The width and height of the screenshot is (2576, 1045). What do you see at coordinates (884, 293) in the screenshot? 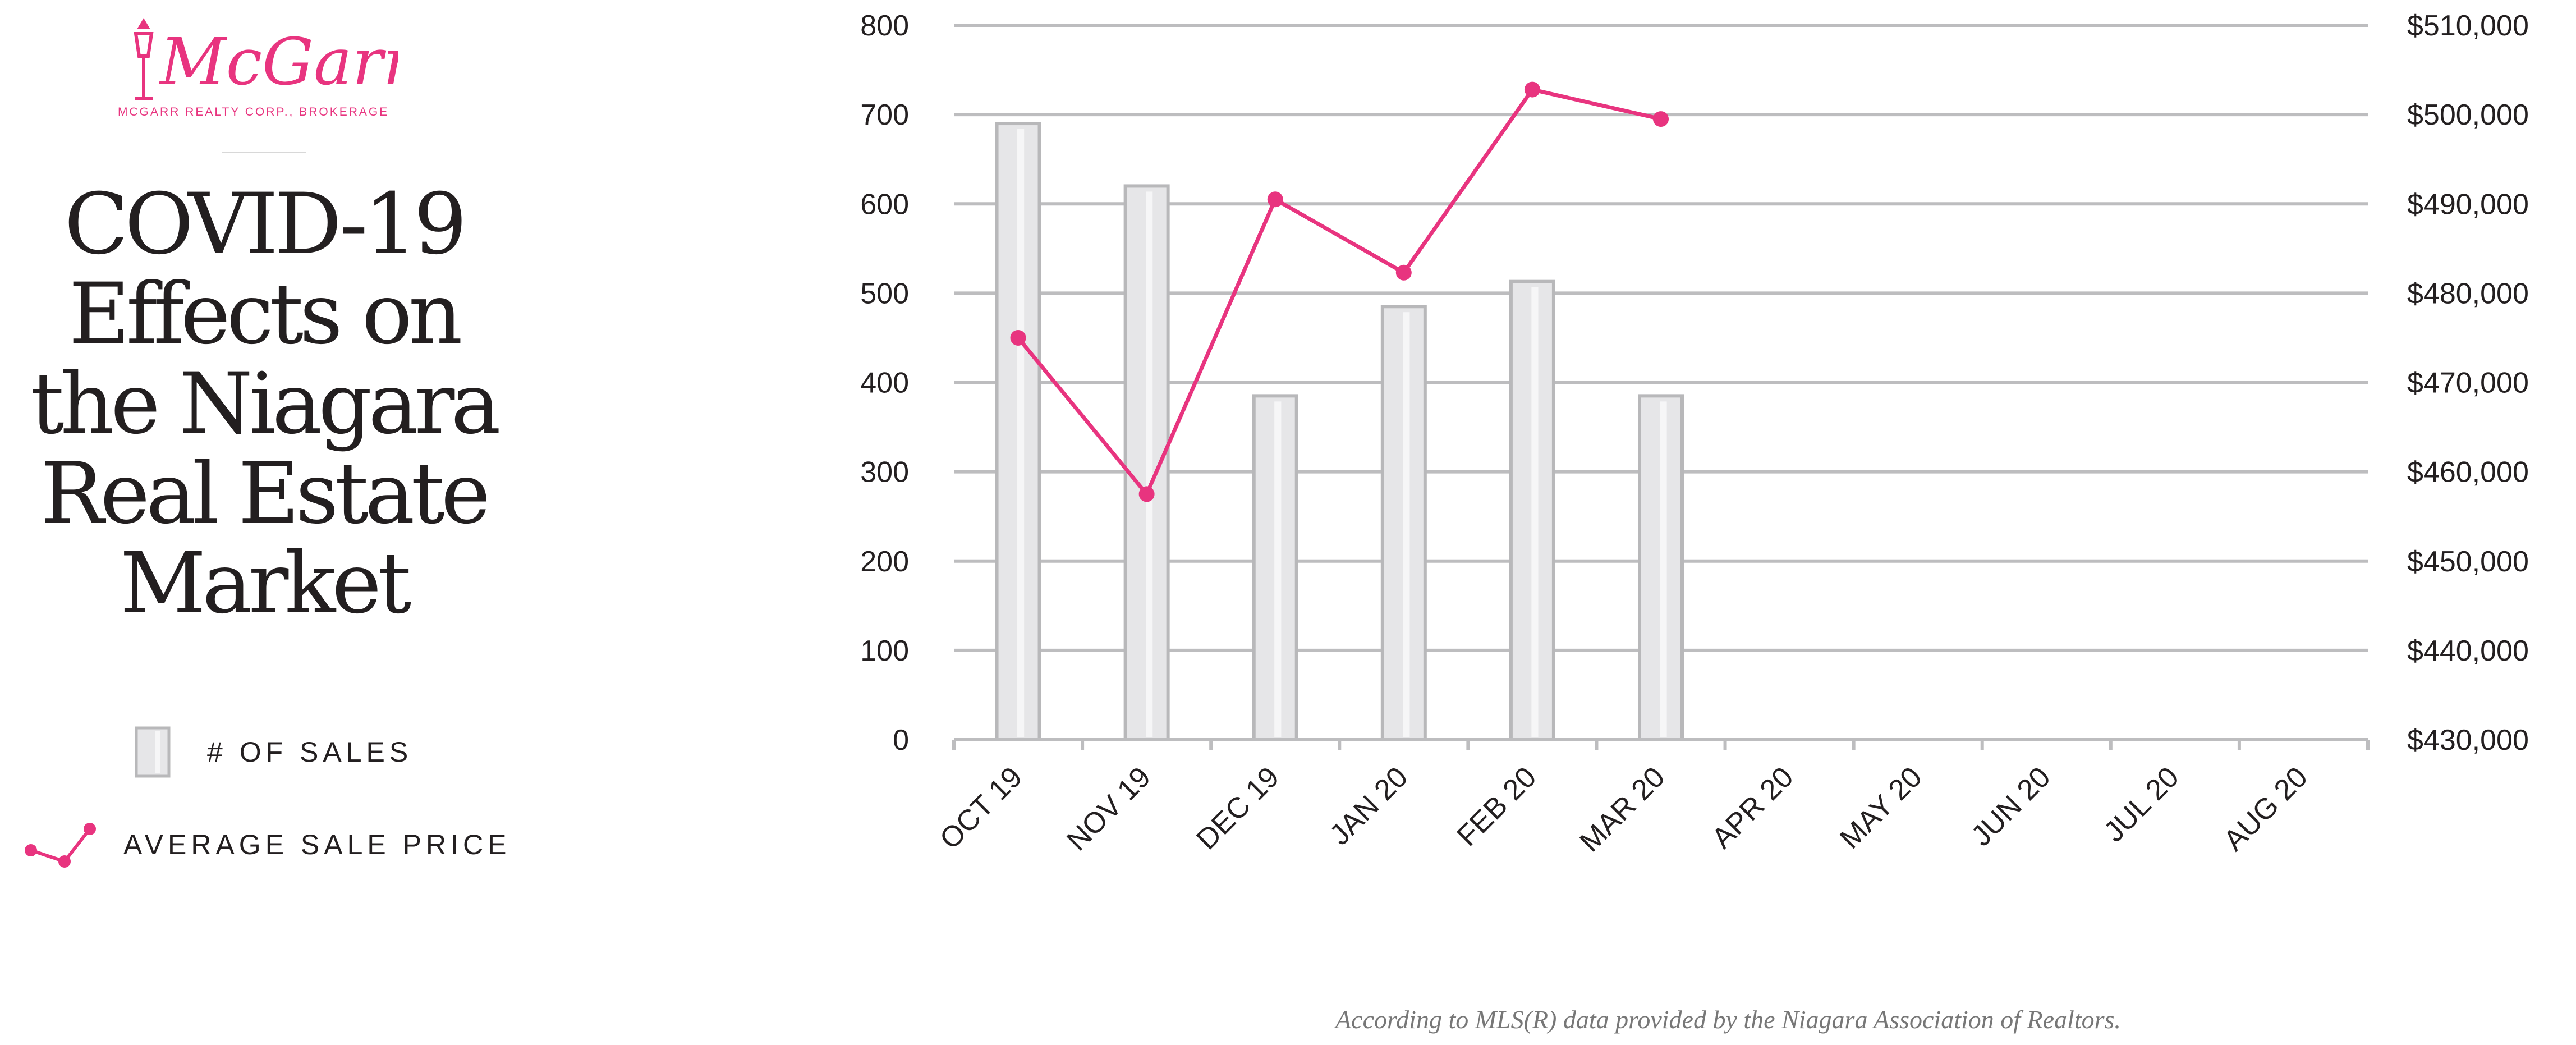
I see `y-left-tick-label: 500` at bounding box center [884, 293].